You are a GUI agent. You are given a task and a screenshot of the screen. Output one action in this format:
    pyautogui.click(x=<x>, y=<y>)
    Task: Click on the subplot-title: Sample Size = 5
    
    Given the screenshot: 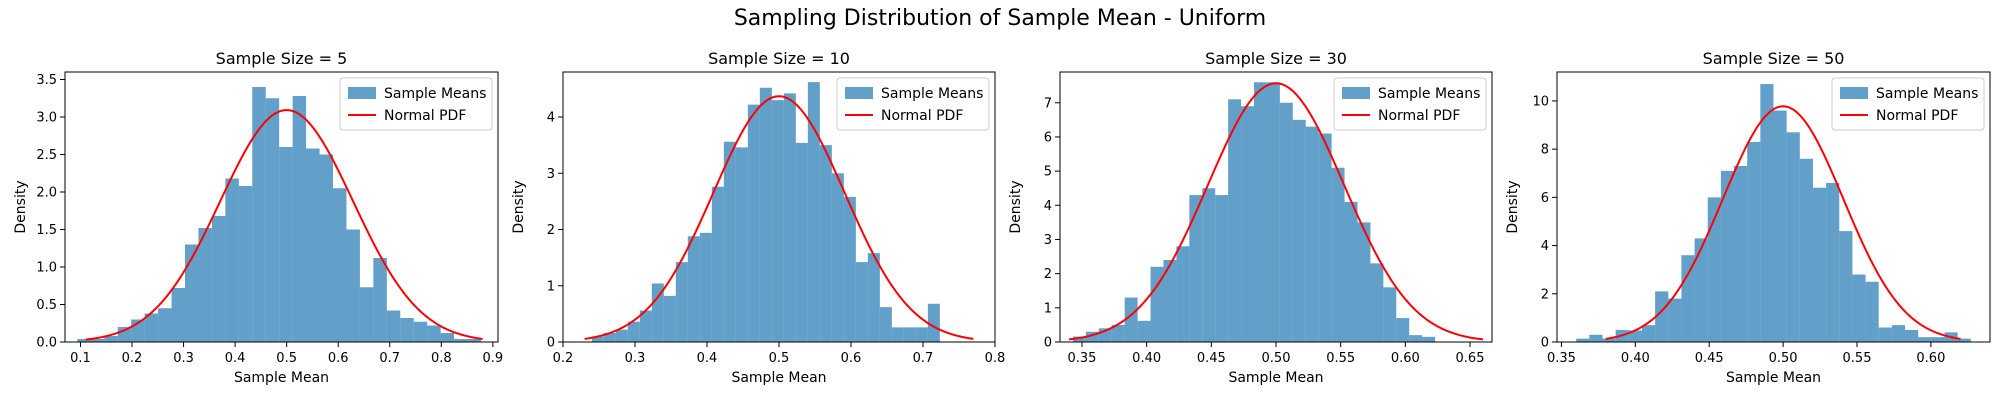 What is the action you would take?
    pyautogui.click(x=282, y=58)
    